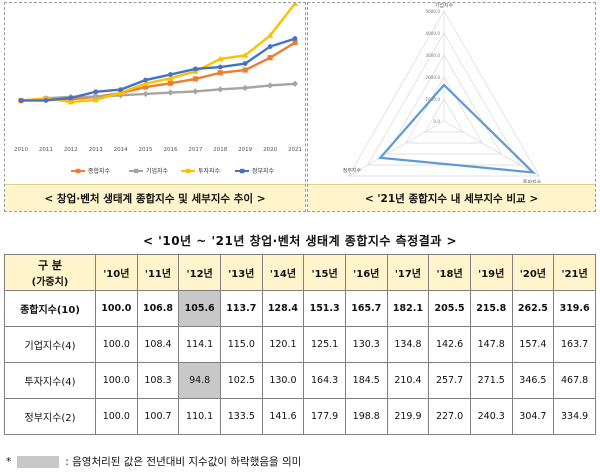 This screenshot has width=600, height=476. I want to click on x-tick-label: 2010, so click(21, 150).